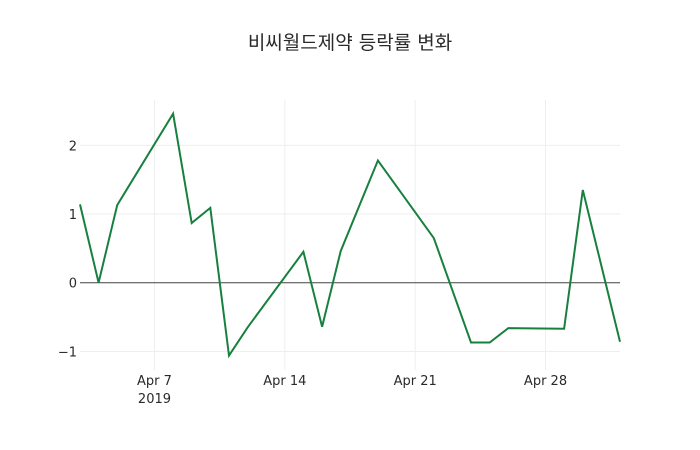 Image resolution: width=700 pixels, height=450 pixels. What do you see at coordinates (545, 381) in the screenshot?
I see `x-tick-label: Apr 28` at bounding box center [545, 381].